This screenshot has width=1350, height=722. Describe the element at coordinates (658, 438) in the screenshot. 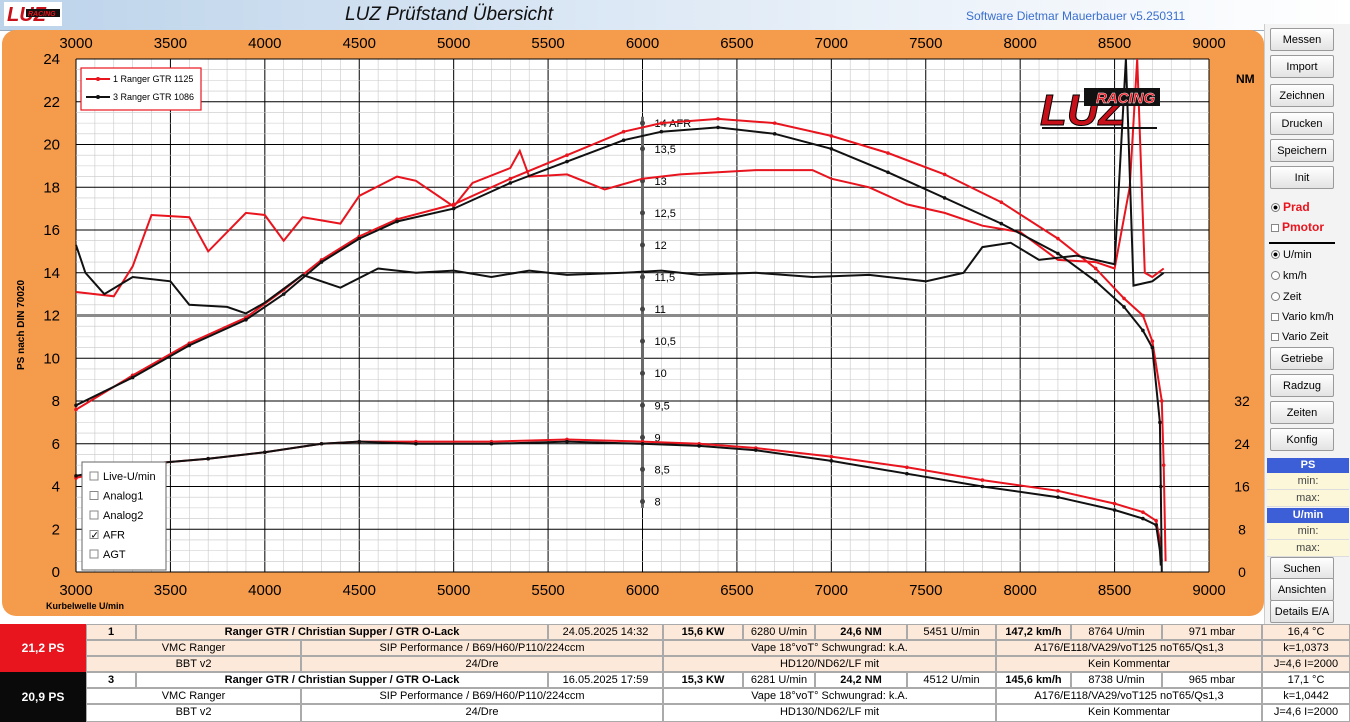

I see `afr-tick-label: 9` at that location.